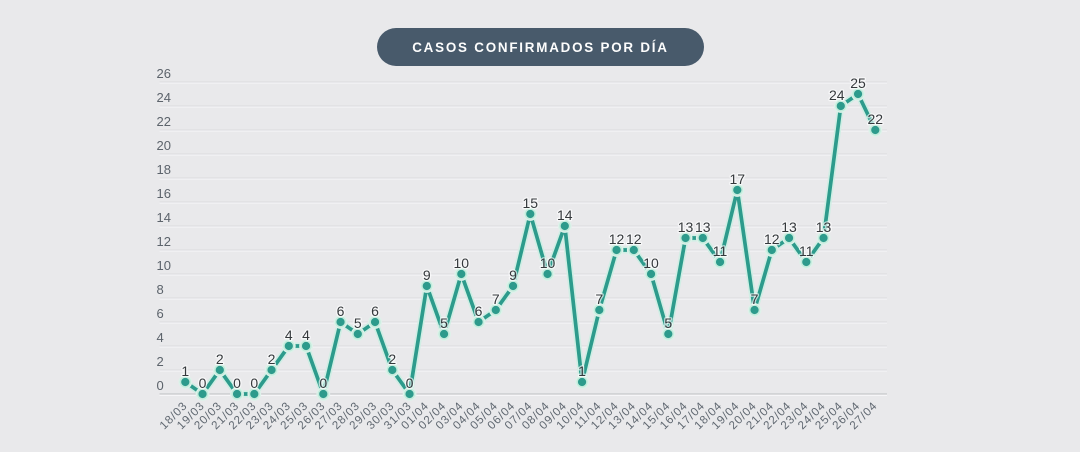  What do you see at coordinates (531, 203) in the screenshot?
I see `svg-text: 15` at bounding box center [531, 203].